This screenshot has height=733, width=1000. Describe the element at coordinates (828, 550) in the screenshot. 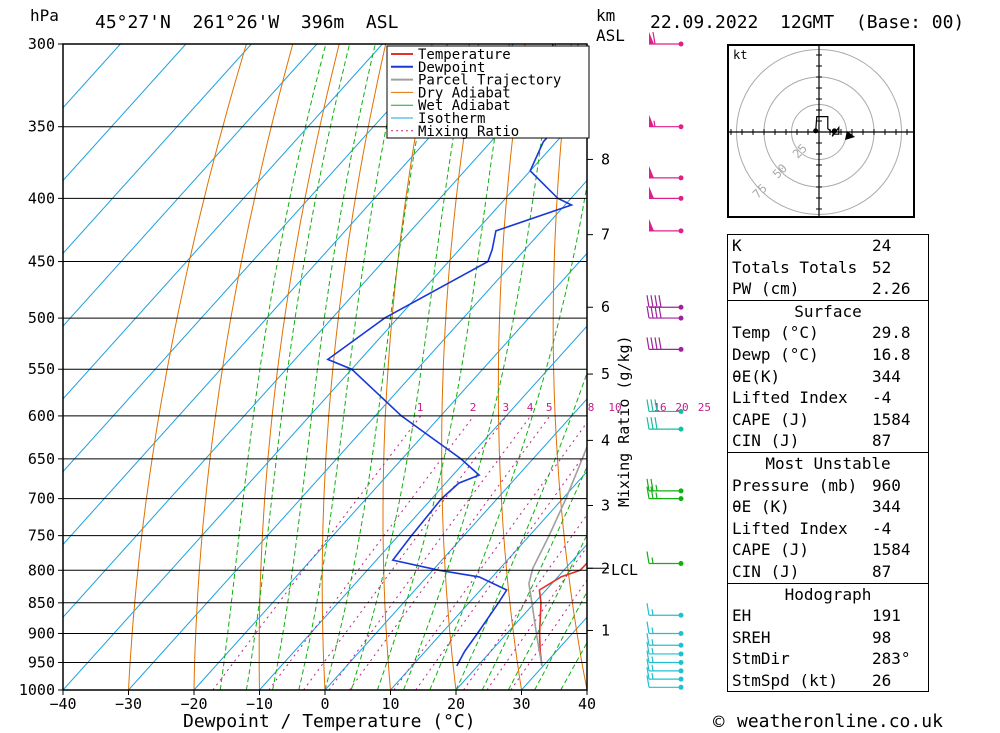

I see `stat-row: CAPE (J) 1584` at that location.